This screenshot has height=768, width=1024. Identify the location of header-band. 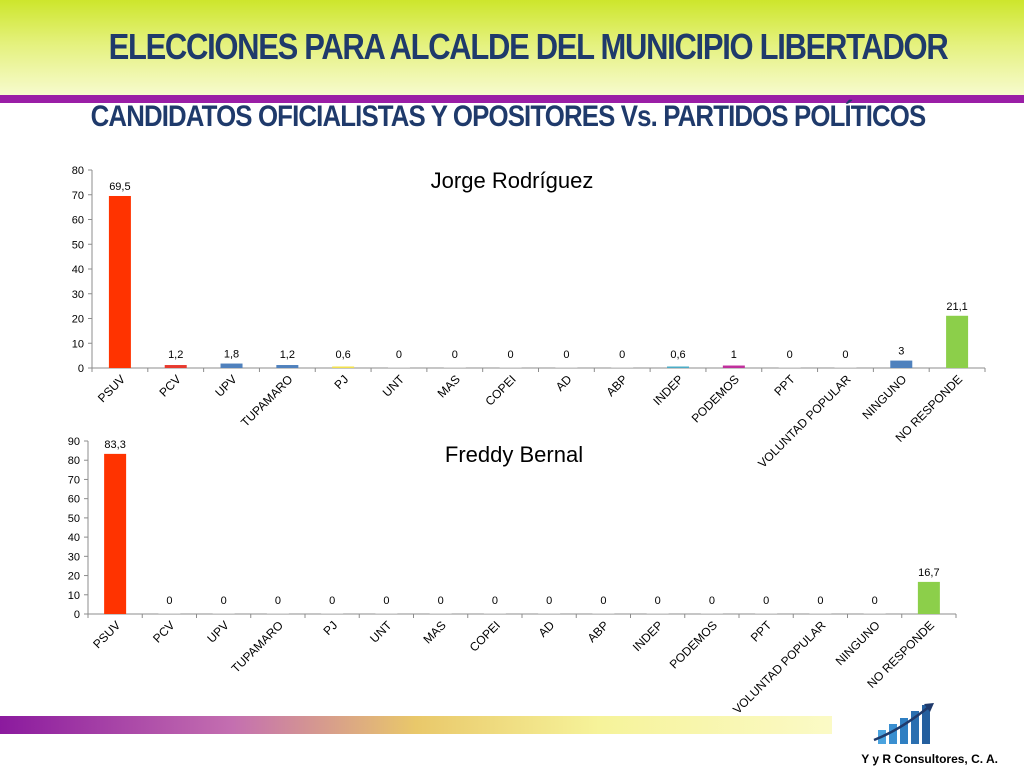
(512, 48).